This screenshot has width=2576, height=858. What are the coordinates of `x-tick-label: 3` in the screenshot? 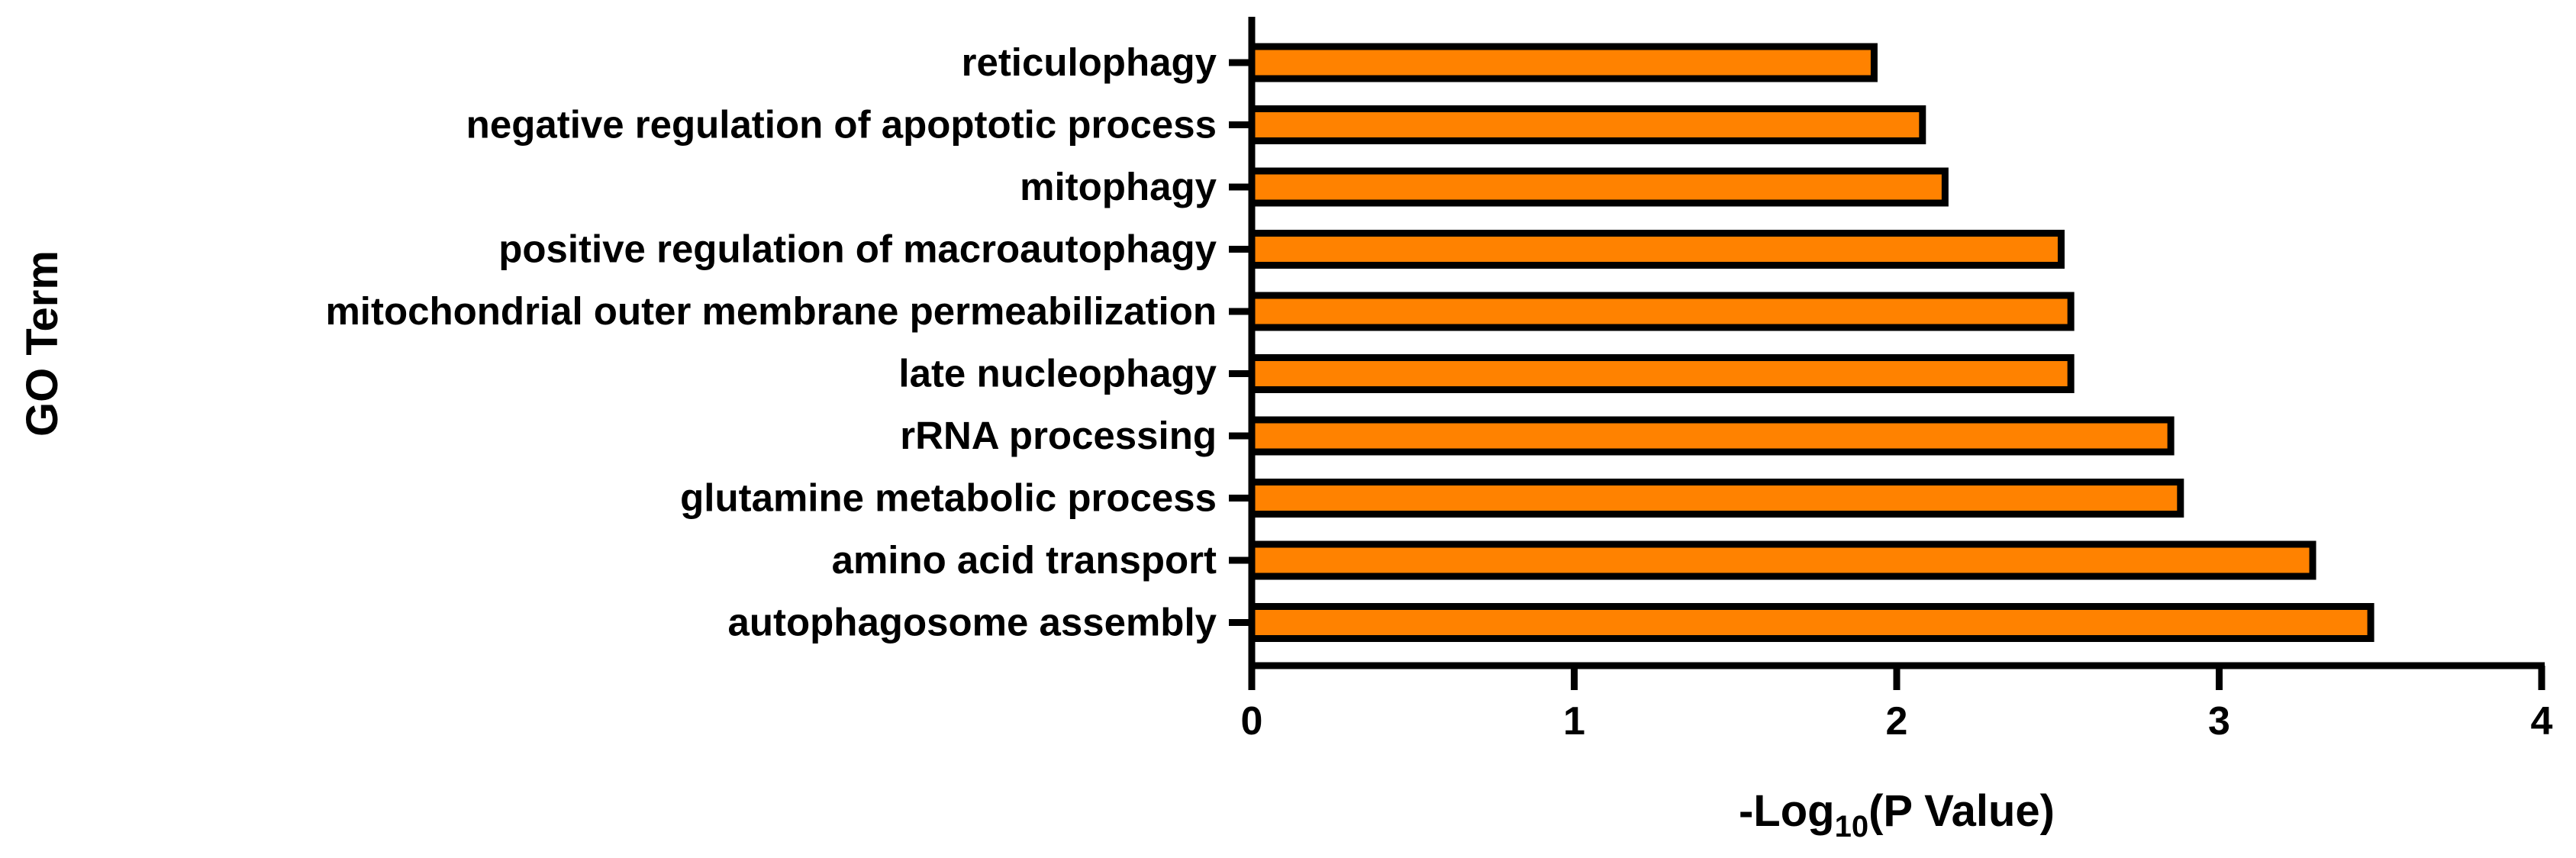 It's located at (2219, 721).